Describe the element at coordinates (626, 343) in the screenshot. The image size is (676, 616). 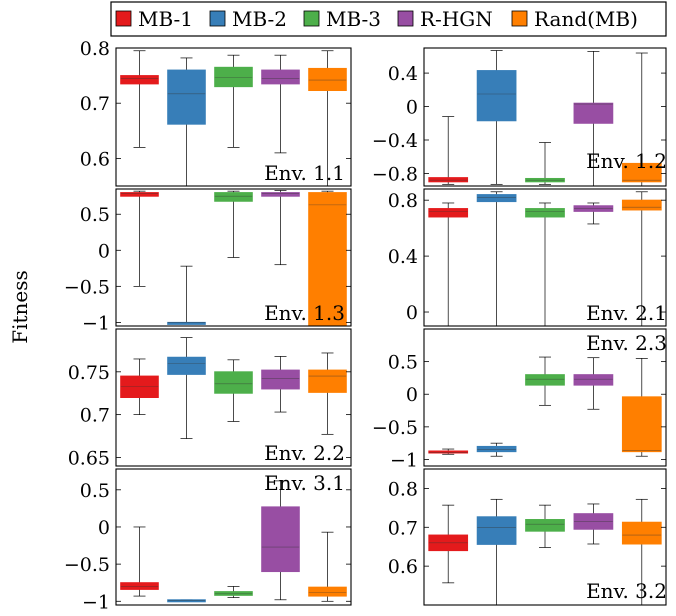
I see `env-label: Env. 2.3` at that location.